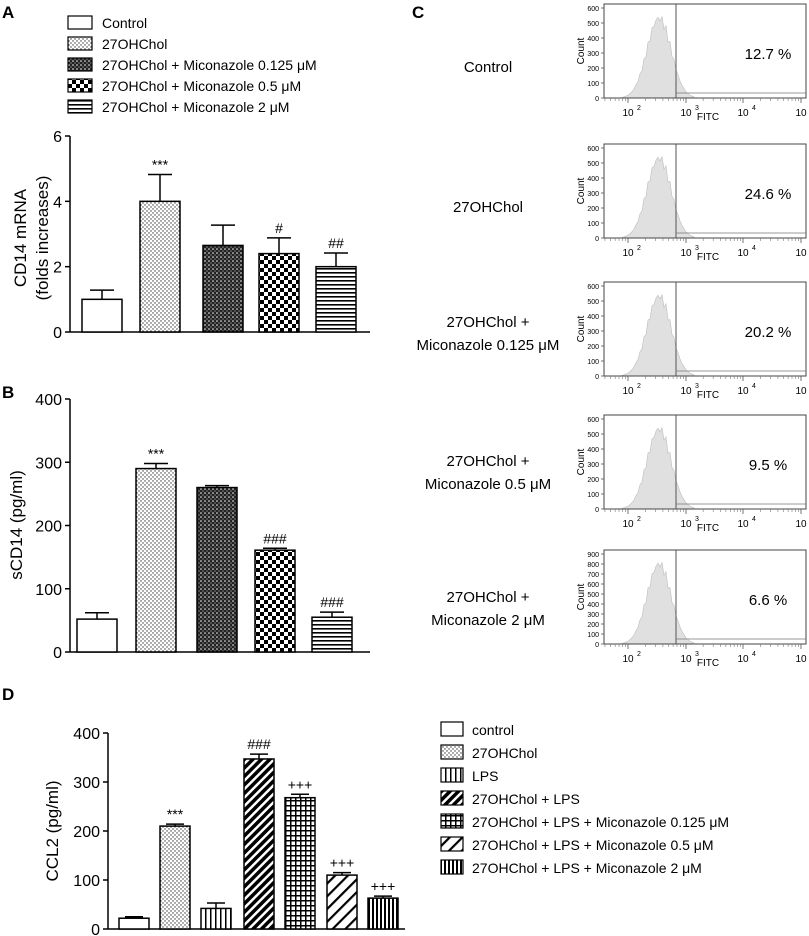 The width and height of the screenshot is (809, 936). What do you see at coordinates (279, 228) in the screenshot?
I see `significance-label: #` at bounding box center [279, 228].